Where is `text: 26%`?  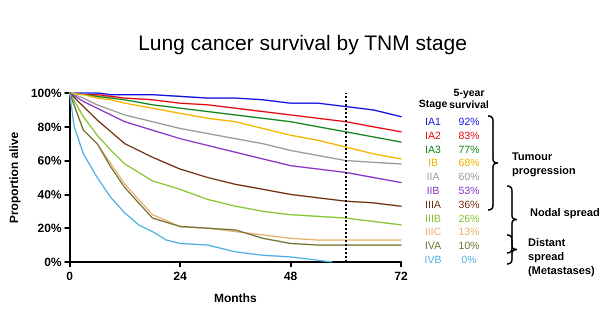 text: 26% is located at coordinates (469, 218).